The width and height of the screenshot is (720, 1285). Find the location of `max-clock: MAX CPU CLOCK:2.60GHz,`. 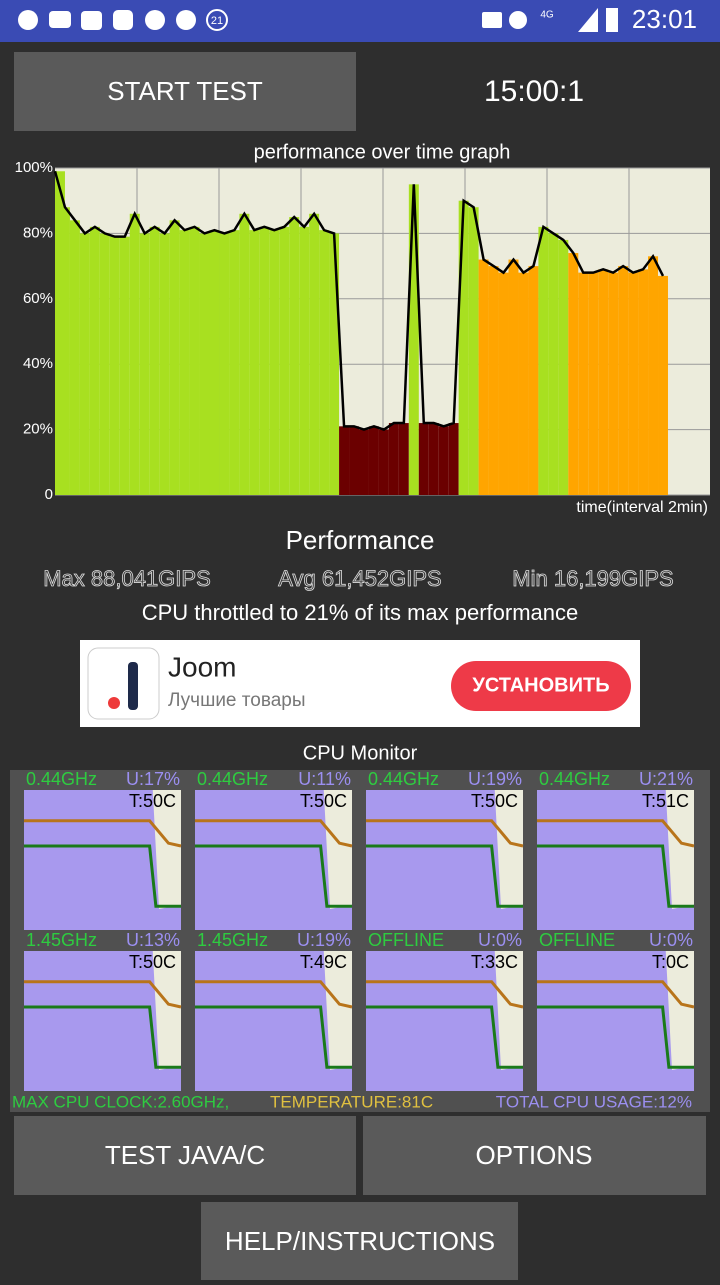

max-clock: MAX CPU CLOCK:2.60GHz, is located at coordinates (120, 1101).